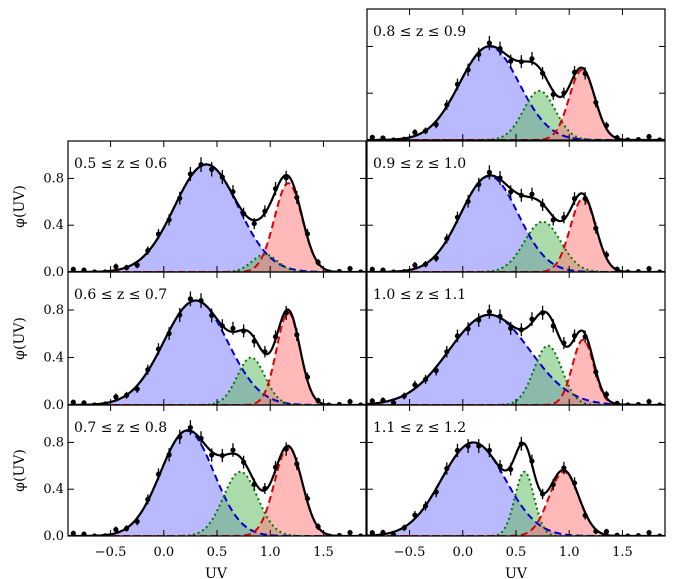 The image size is (676, 579). Describe the element at coordinates (120, 164) in the screenshot. I see `panel-title: 0.5 ≤ z ≤ 0.6` at that location.